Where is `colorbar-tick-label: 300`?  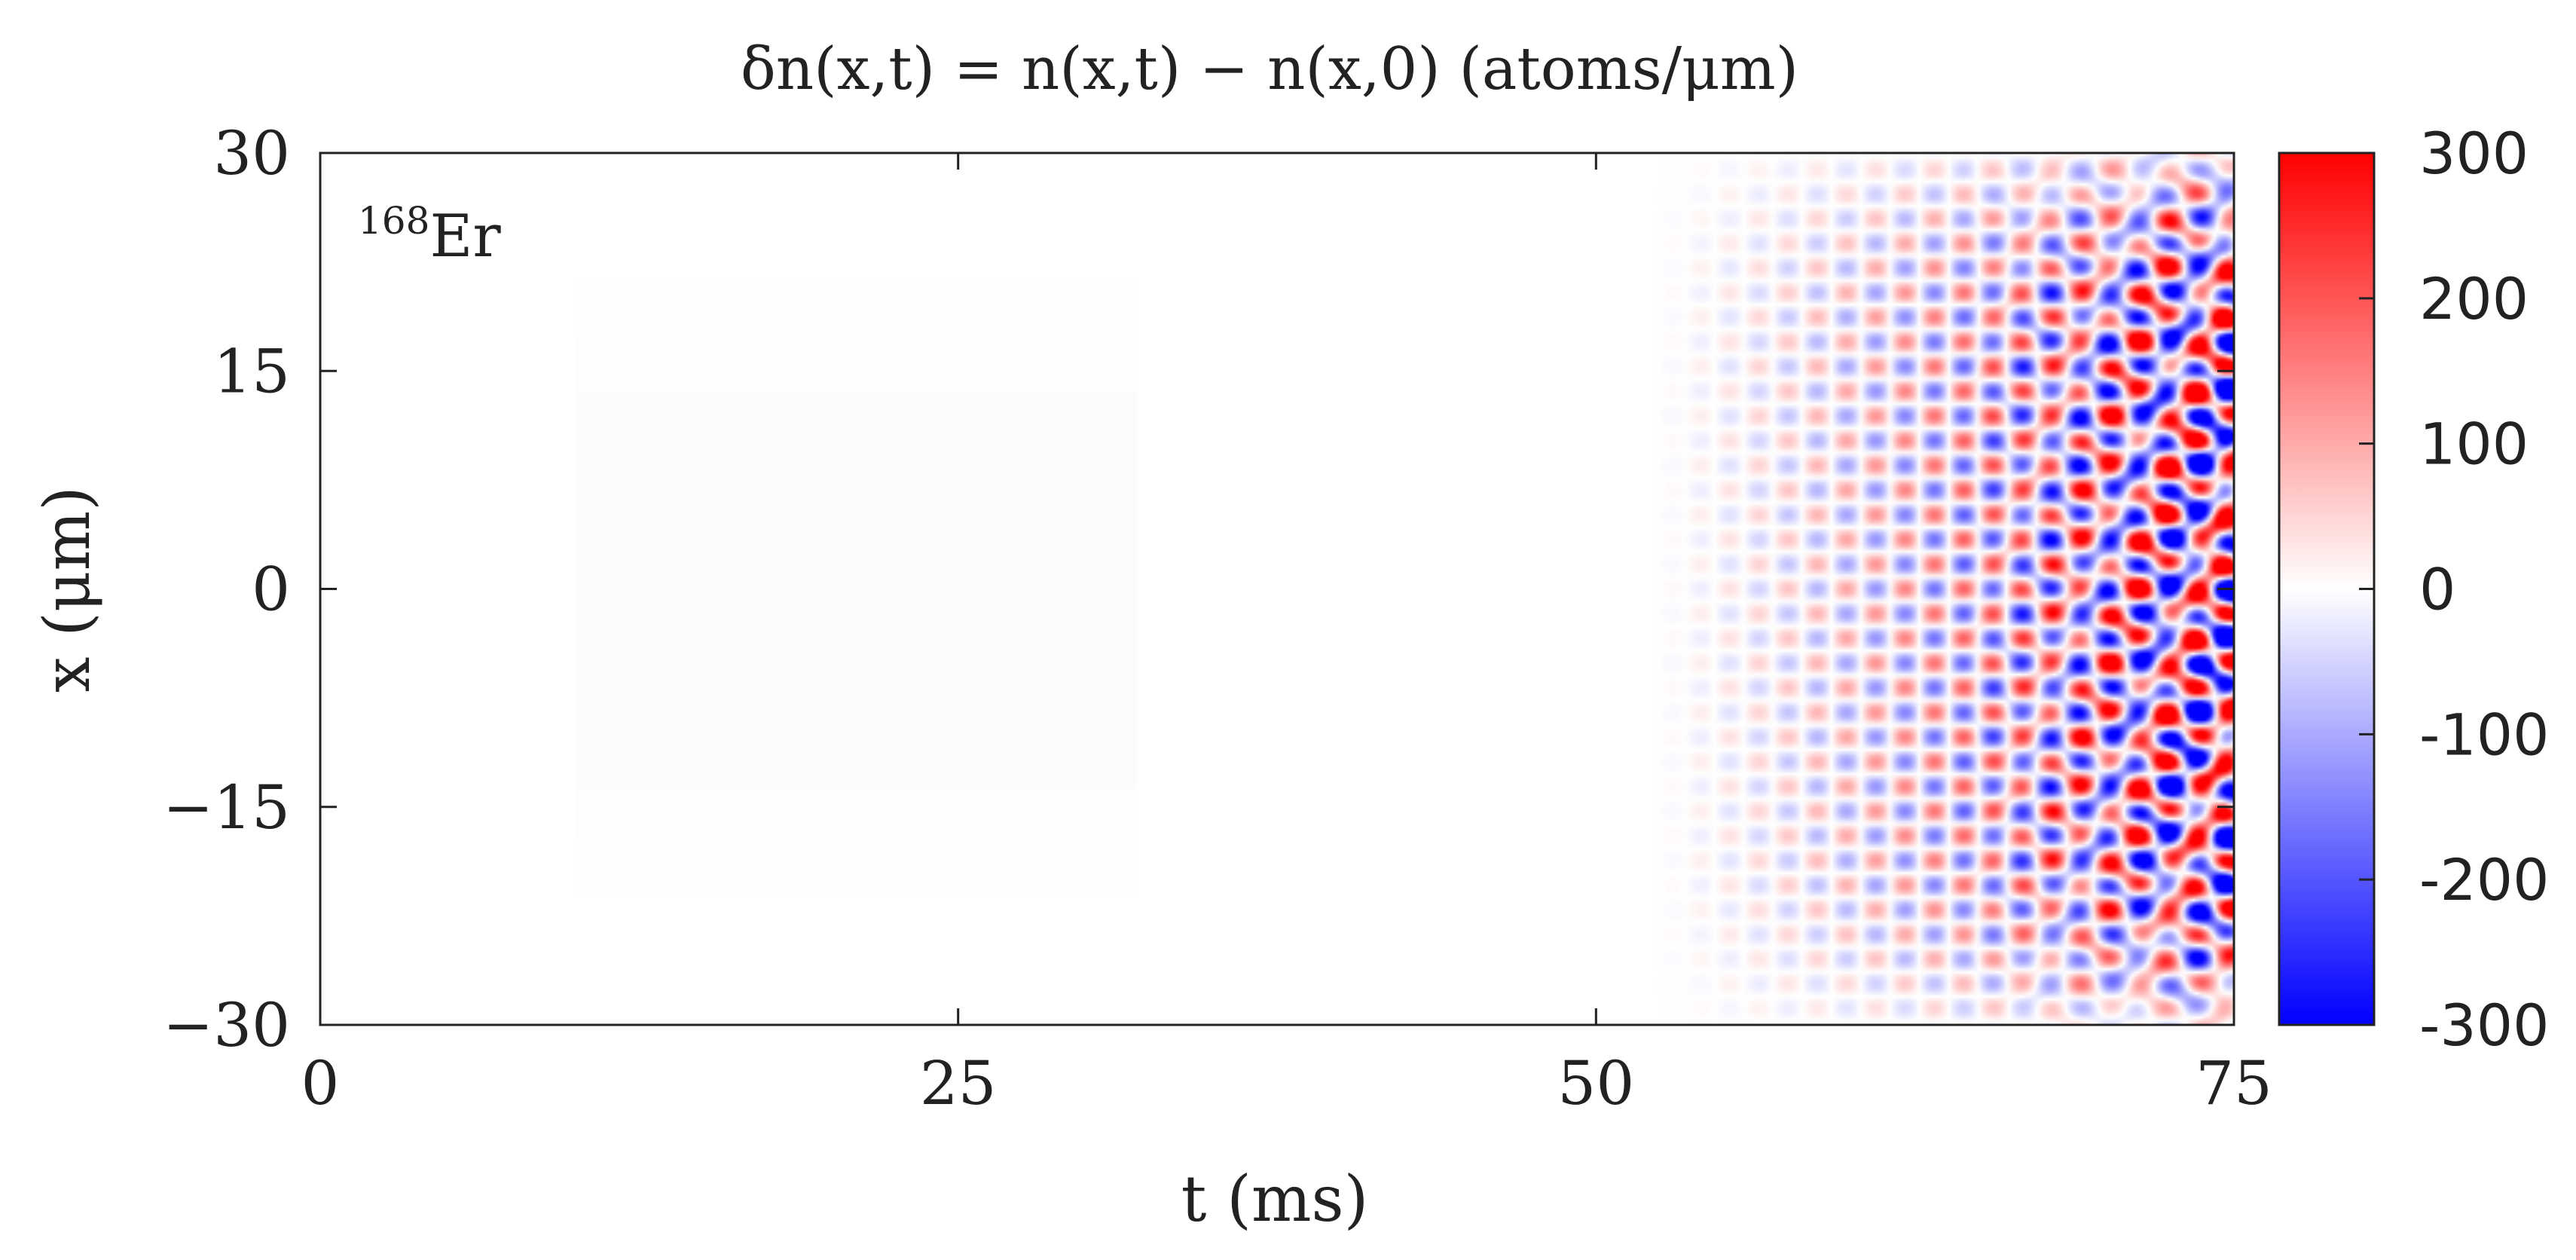 colorbar-tick-label: 300 is located at coordinates (2474, 153).